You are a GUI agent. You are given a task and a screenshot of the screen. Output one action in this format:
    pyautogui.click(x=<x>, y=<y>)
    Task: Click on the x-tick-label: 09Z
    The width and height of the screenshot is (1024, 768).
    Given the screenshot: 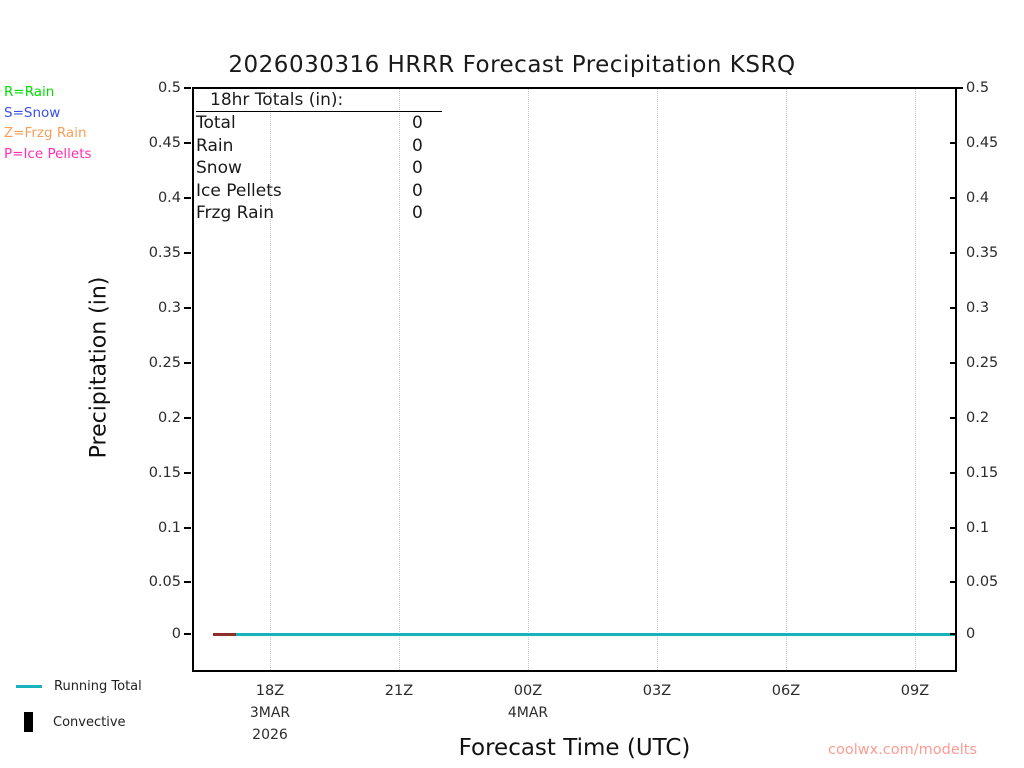 What is the action you would take?
    pyautogui.click(x=915, y=691)
    